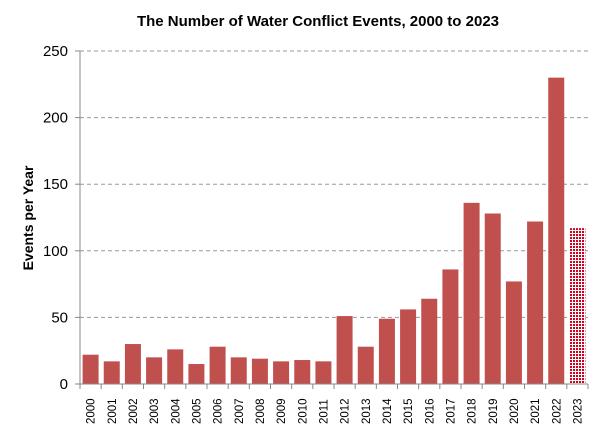 This screenshot has width=600, height=437. I want to click on bar-2005, so click(196, 374).